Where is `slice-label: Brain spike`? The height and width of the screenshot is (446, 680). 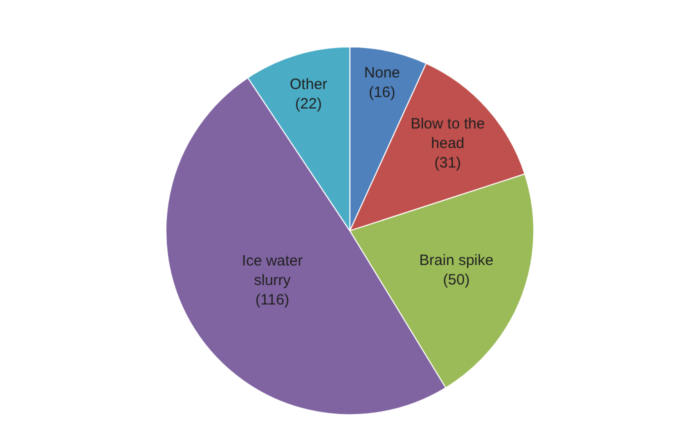 slice-label: Brain spike is located at coordinates (456, 260).